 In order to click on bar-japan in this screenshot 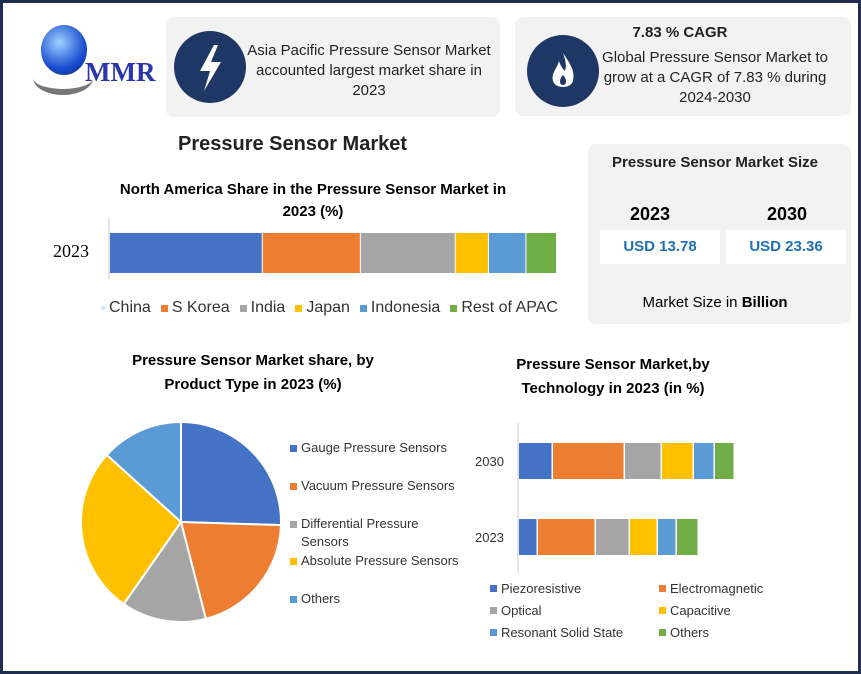, I will do `click(471, 253)`.